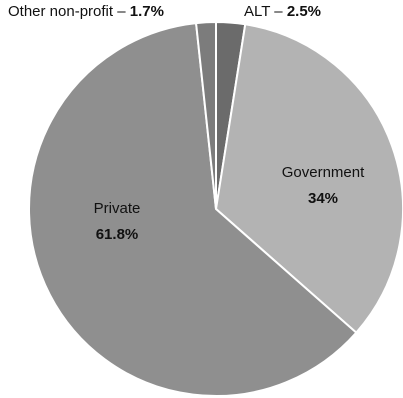 This screenshot has width=403, height=398. Describe the element at coordinates (323, 172) in the screenshot. I see `label-government-name: Government` at that location.